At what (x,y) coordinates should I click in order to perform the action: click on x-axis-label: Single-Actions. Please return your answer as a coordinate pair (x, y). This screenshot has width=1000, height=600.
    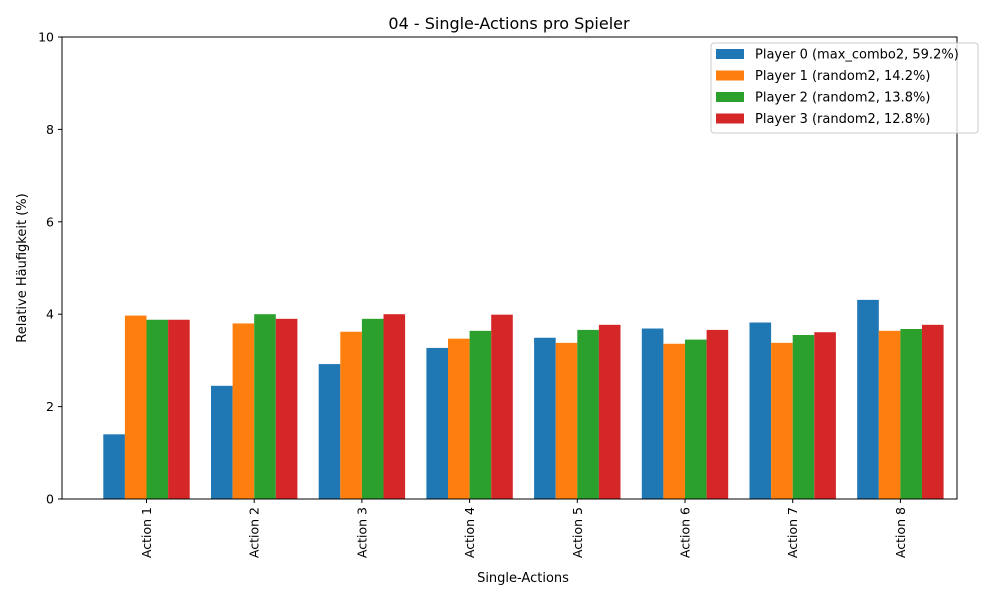
    Looking at the image, I should click on (523, 578).